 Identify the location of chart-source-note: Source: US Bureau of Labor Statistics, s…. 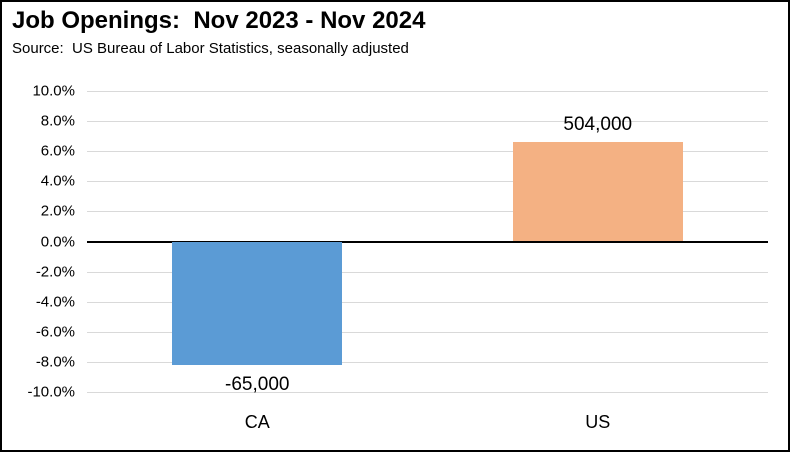
(210, 48).